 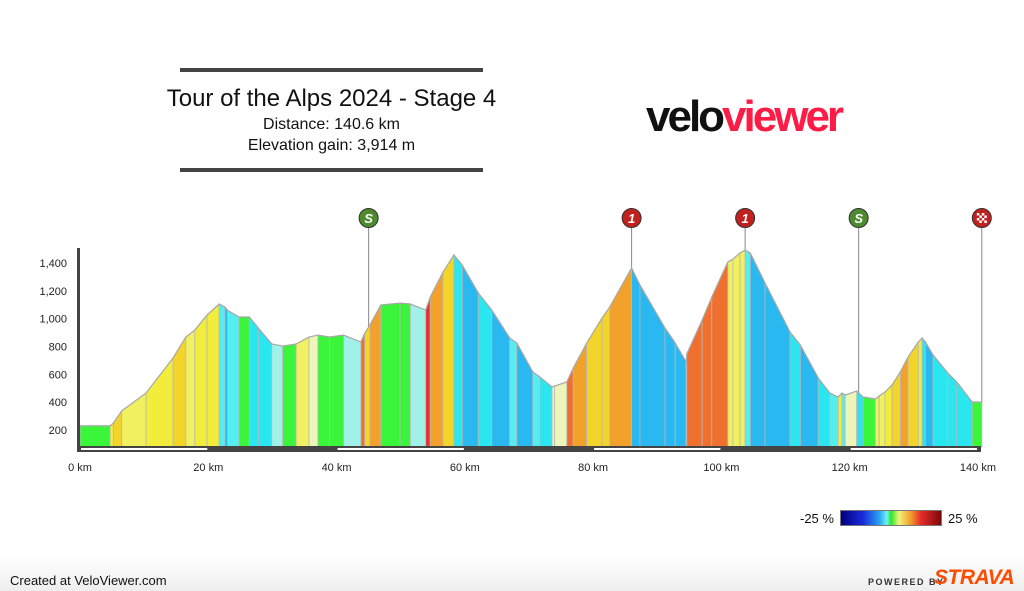 What do you see at coordinates (78, 350) in the screenshot?
I see `y-axis-line` at bounding box center [78, 350].